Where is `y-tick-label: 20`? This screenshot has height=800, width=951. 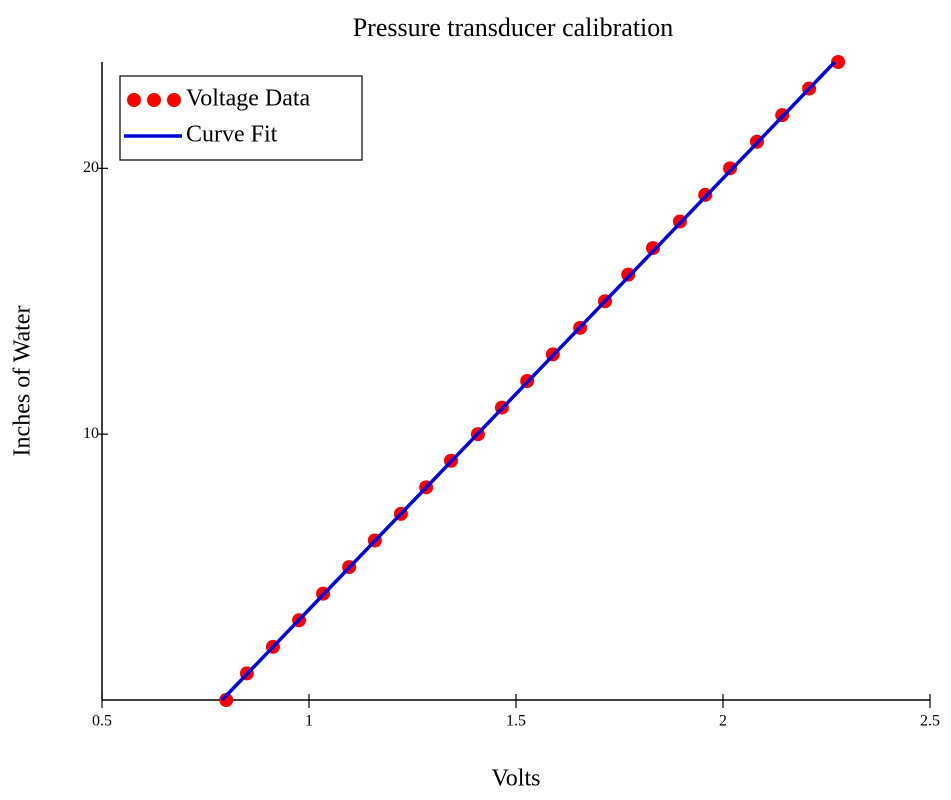 y-tick-label: 20 is located at coordinates (91, 167).